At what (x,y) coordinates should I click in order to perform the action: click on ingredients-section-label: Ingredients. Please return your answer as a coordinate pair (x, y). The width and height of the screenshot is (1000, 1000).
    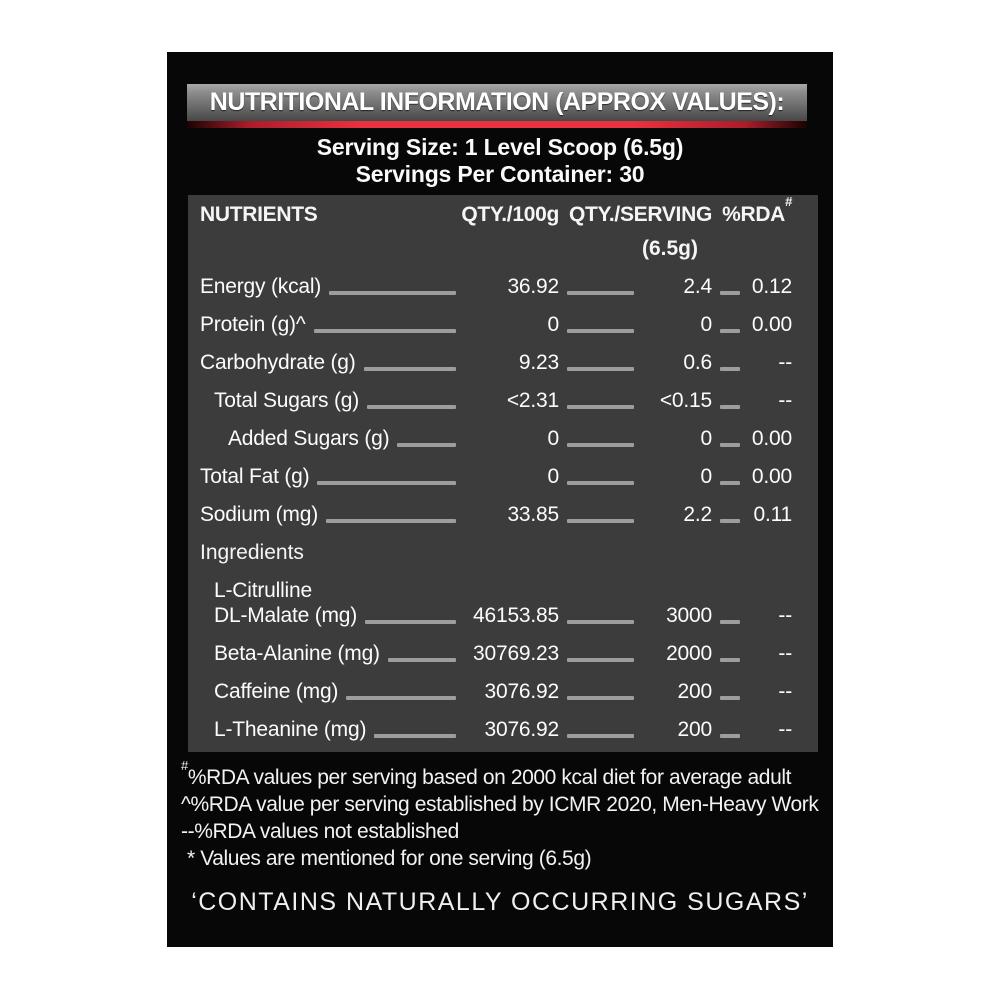
    Looking at the image, I should click on (252, 552).